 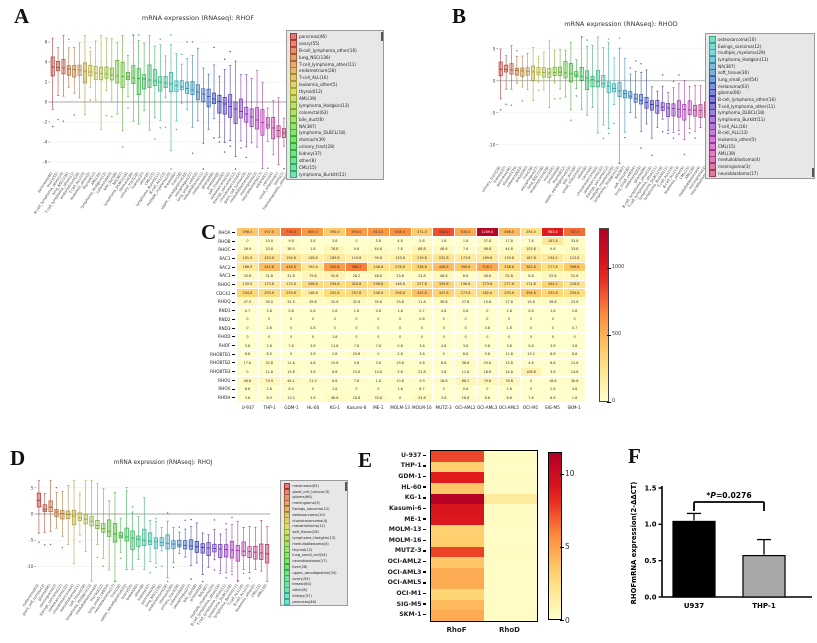 I want to click on panel-e-col-labels: RhoF RhoD, so click(x=483, y=631).